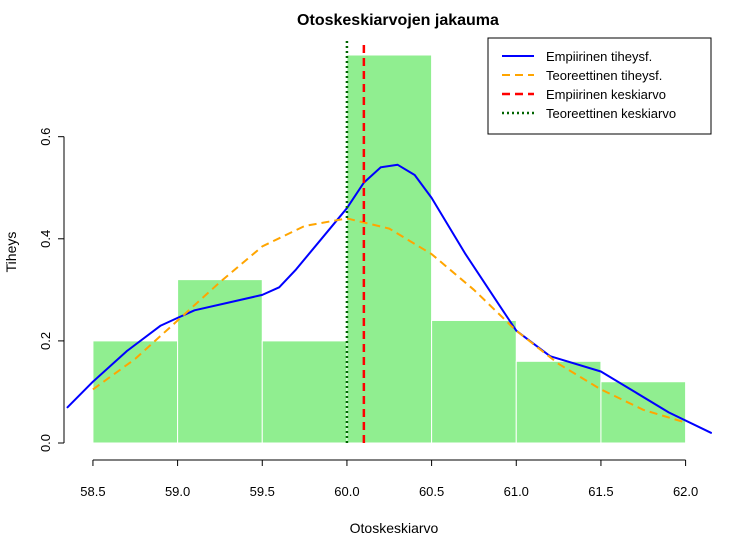 This screenshot has width=731, height=537. I want to click on legend-box, so click(599, 86).